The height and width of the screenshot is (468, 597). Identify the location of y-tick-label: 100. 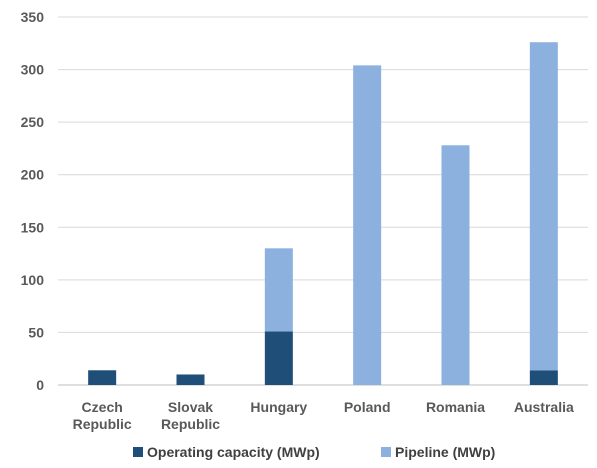
(33, 280).